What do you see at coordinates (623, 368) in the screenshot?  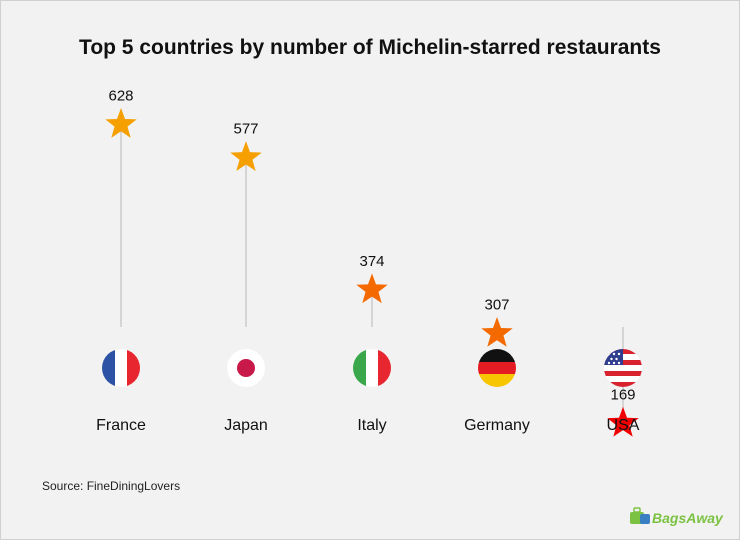 I see `usa-flag-icon` at bounding box center [623, 368].